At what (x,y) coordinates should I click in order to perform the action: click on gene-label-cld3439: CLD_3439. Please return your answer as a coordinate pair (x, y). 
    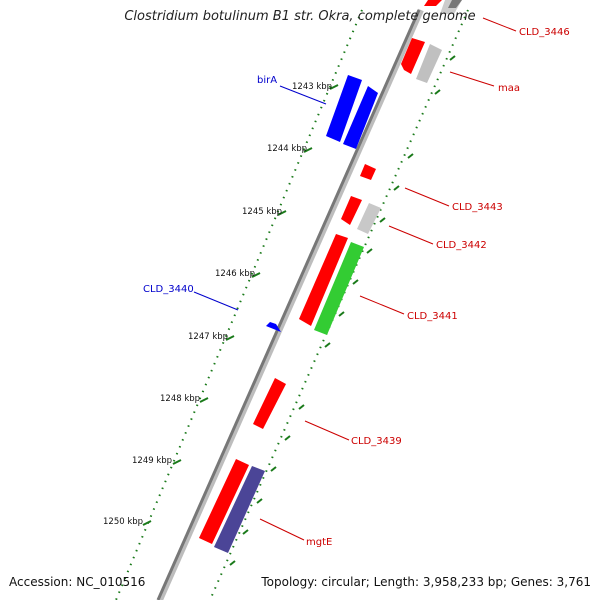
    Looking at the image, I should click on (376, 441).